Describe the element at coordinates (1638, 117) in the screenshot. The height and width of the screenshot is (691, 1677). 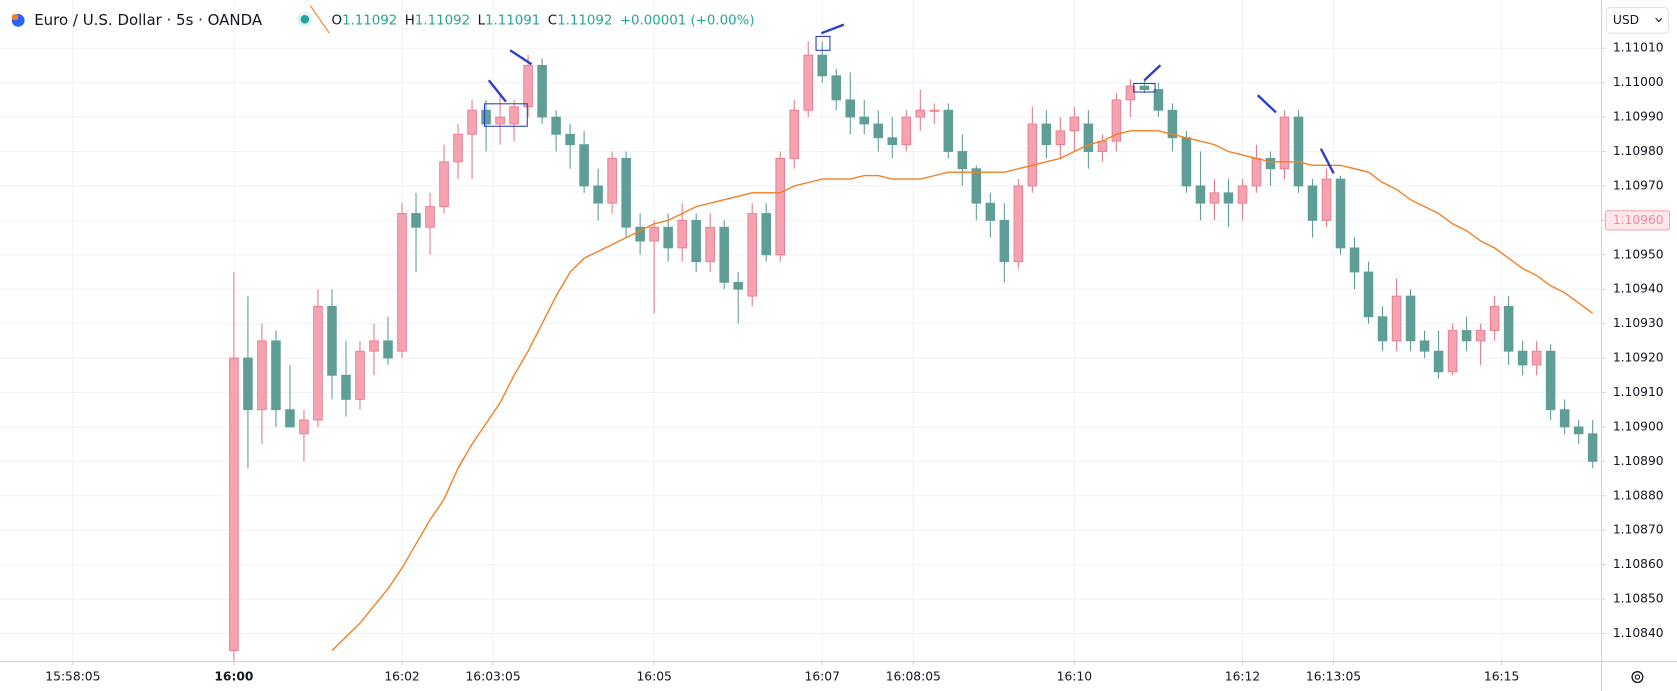
I see `y-tick-label: 1.10990` at that location.